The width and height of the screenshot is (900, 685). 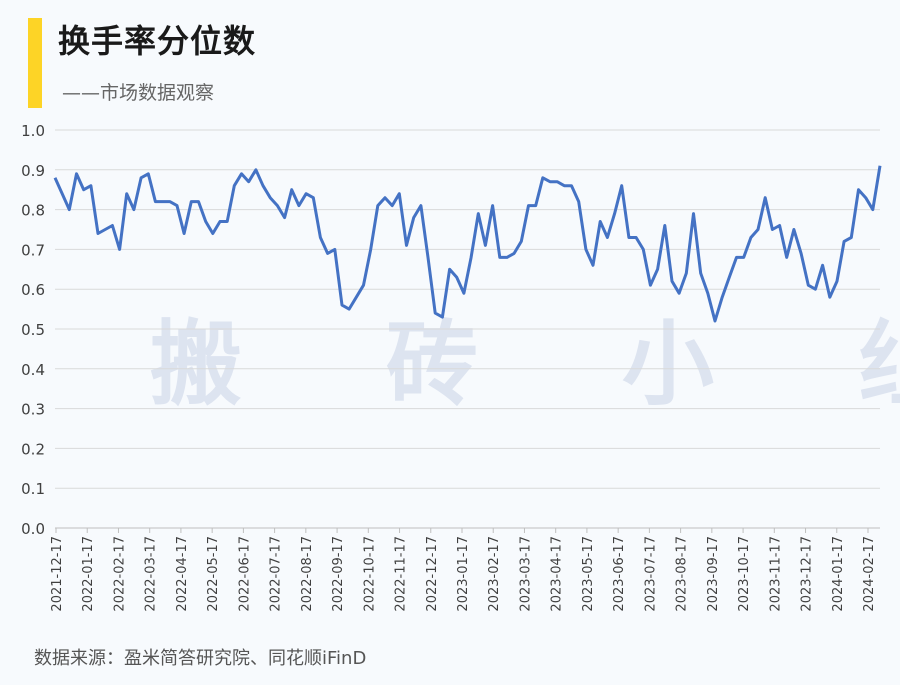 I want to click on y-tick-label: 0.9, so click(x=33, y=171).